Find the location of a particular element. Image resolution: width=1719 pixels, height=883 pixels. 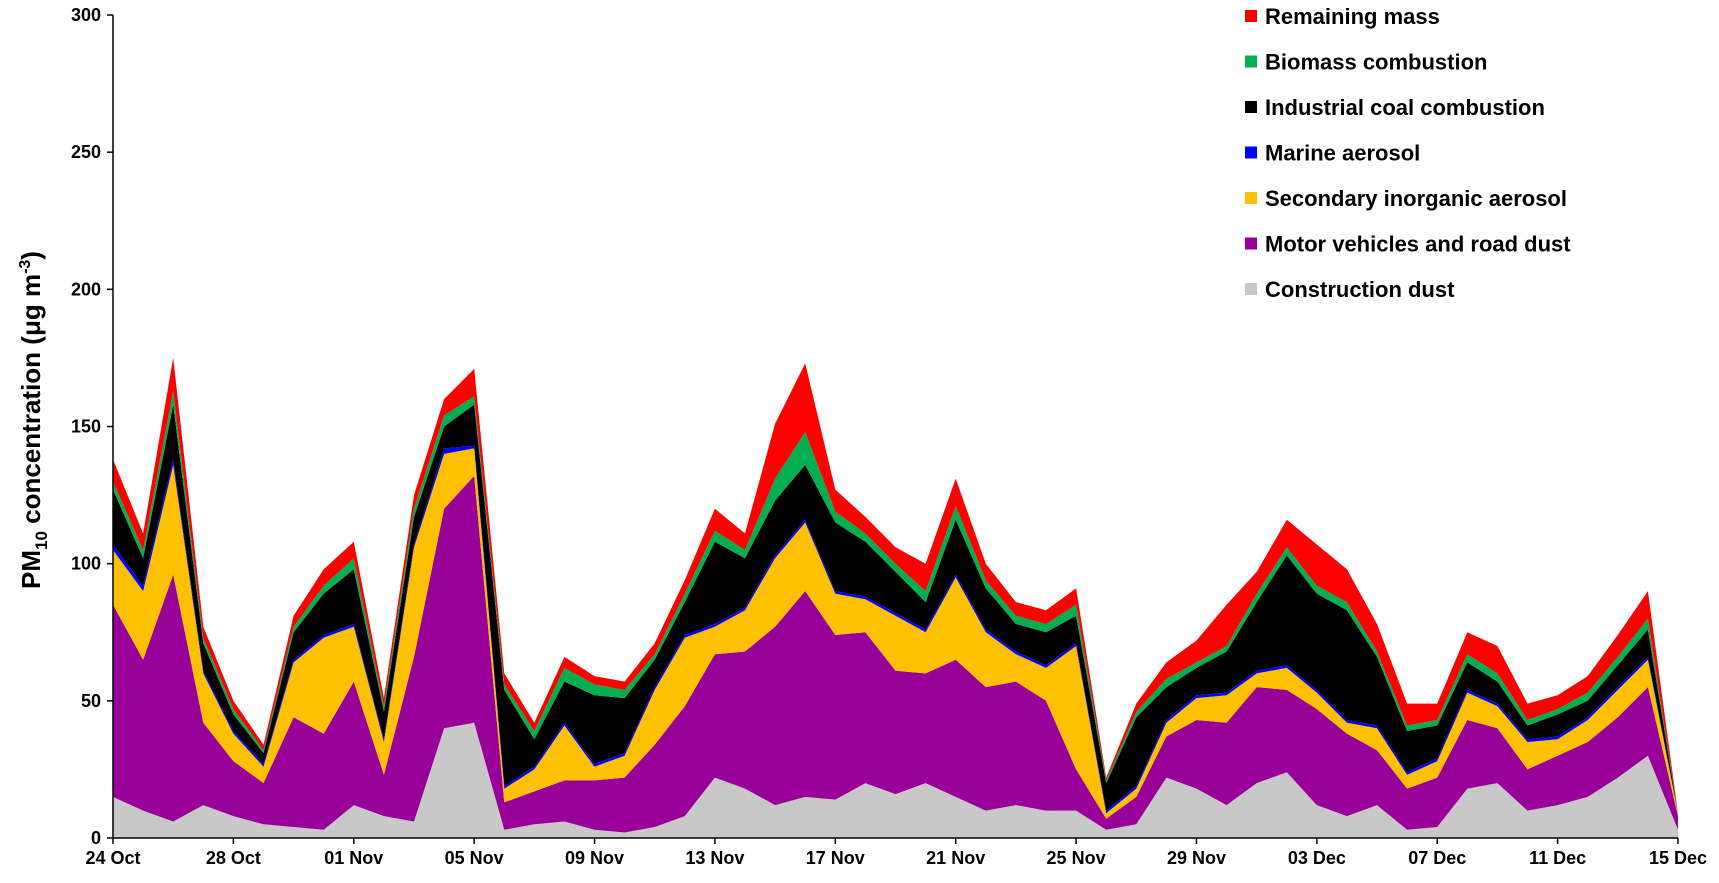

y-tick-labels: 0 50 100 150 200 250 300 is located at coordinates (92, 426).